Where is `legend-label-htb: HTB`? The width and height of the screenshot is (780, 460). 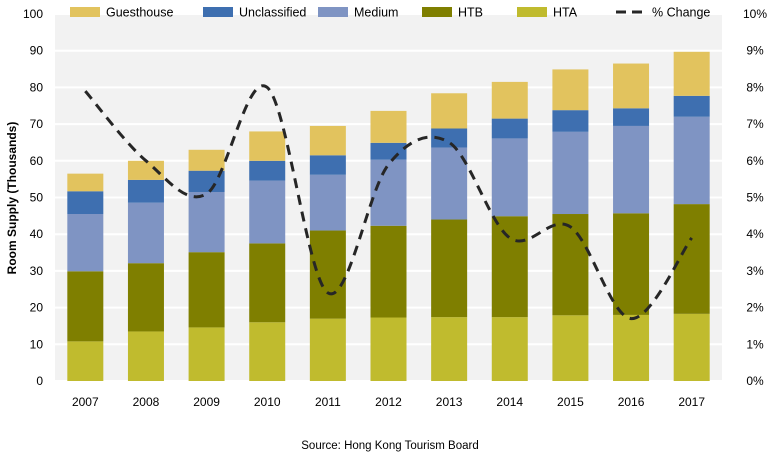 legend-label-htb: HTB is located at coordinates (470, 13).